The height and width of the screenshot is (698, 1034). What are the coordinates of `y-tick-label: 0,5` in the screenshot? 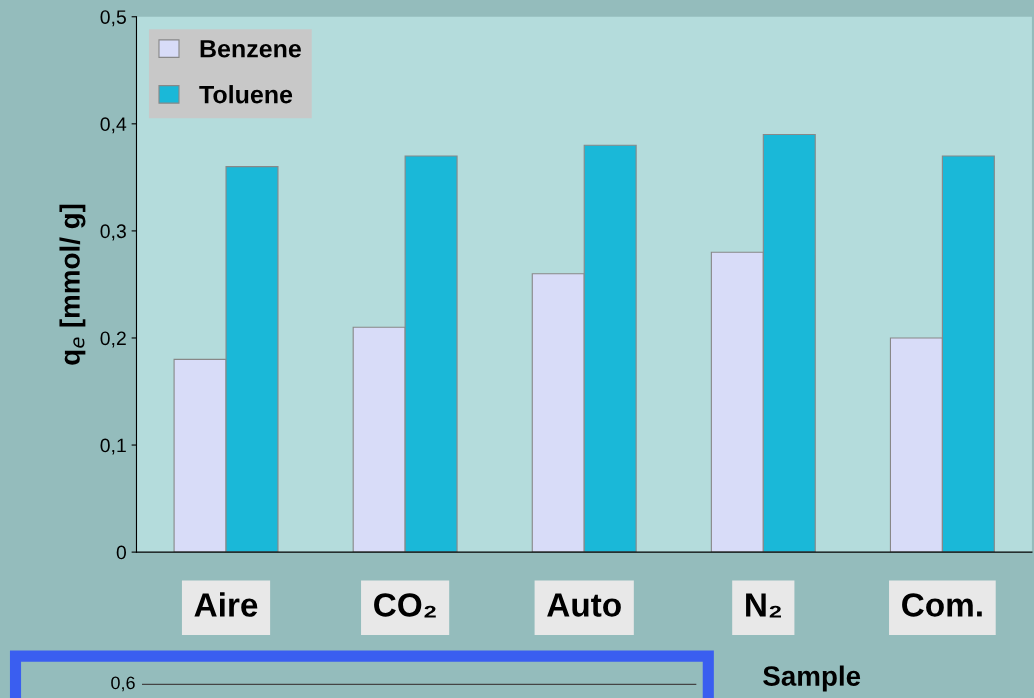 It's located at (113, 18).